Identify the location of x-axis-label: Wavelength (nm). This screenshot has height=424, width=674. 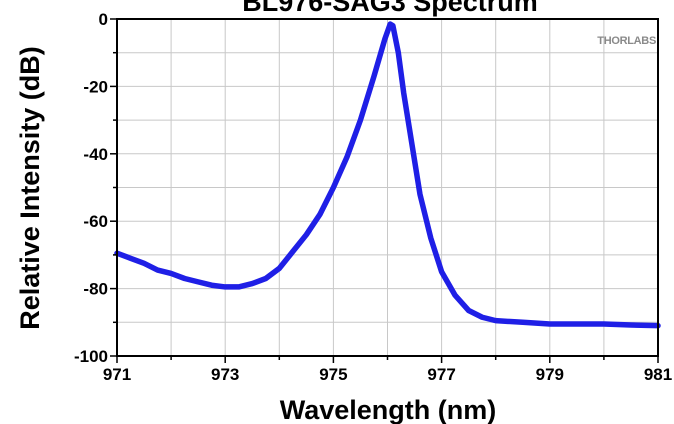
(388, 409).